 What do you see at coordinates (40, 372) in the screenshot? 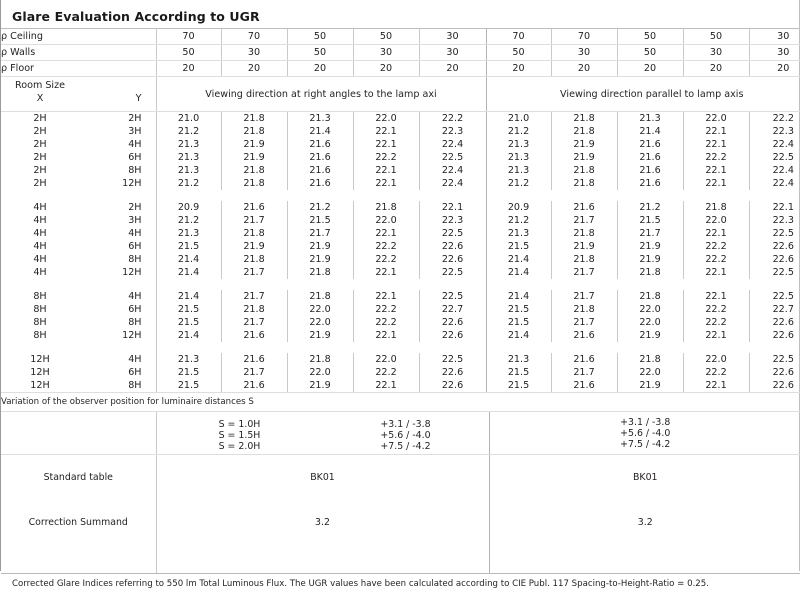
I see `room-size-x: 12H` at bounding box center [40, 372].